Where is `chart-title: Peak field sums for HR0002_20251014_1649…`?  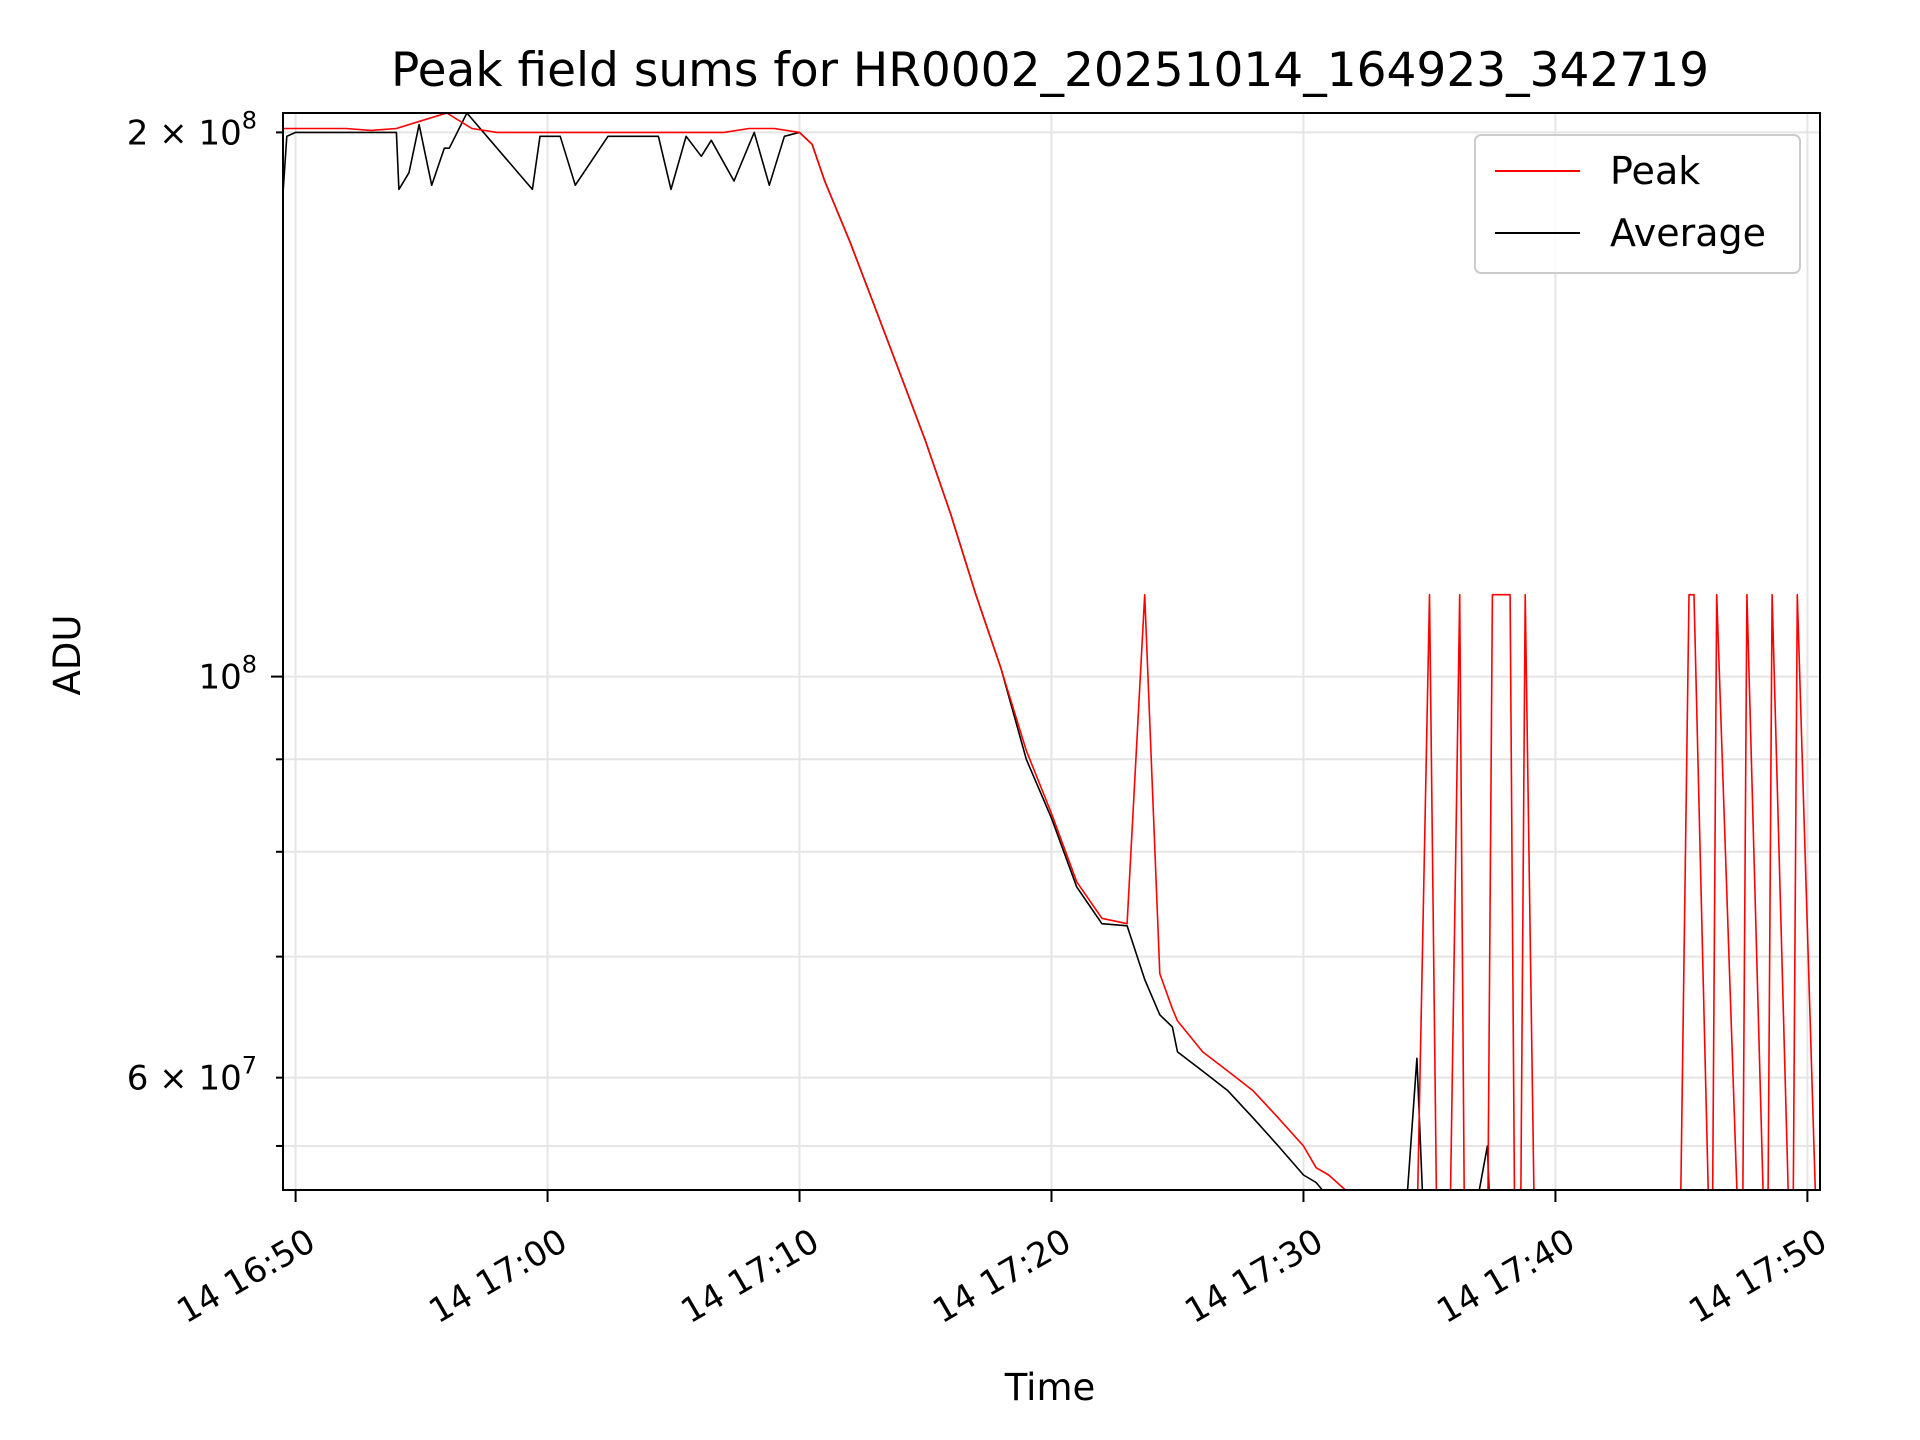
chart-title: Peak field sums for HR0002_20251014_1649… is located at coordinates (1050, 70).